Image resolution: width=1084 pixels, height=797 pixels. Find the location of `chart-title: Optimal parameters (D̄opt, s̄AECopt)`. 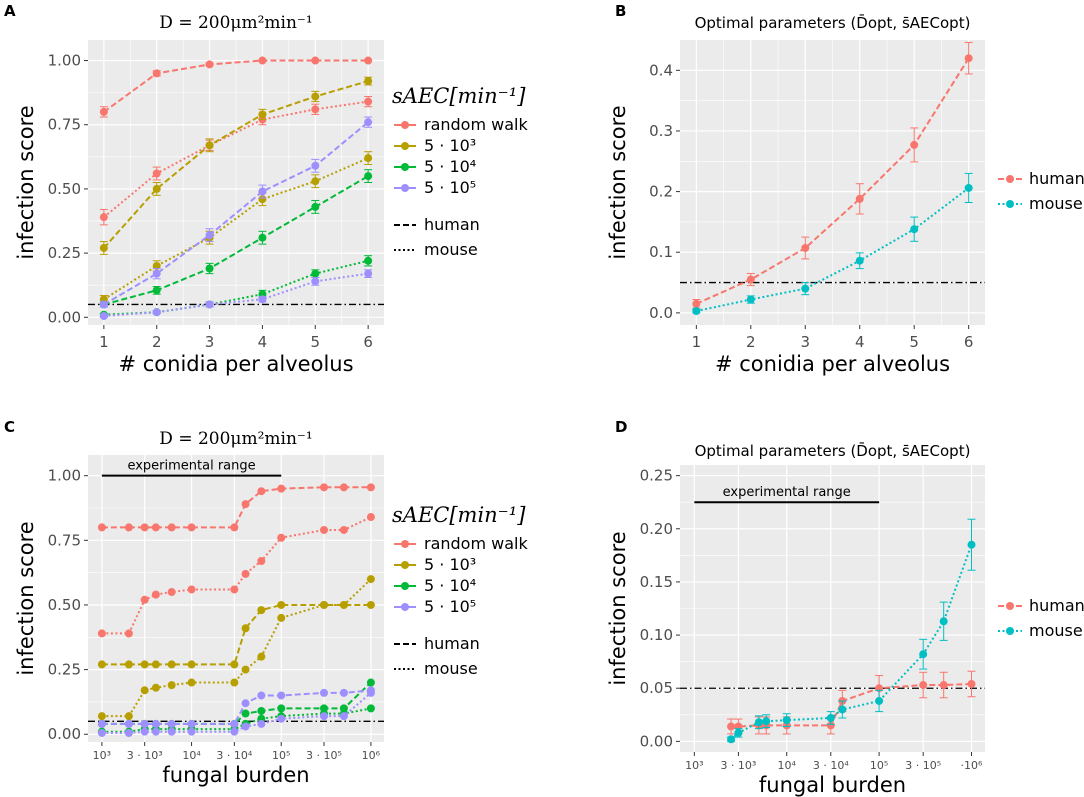

chart-title: Optimal parameters (D̄opt, s̄AECopt) is located at coordinates (833, 22).